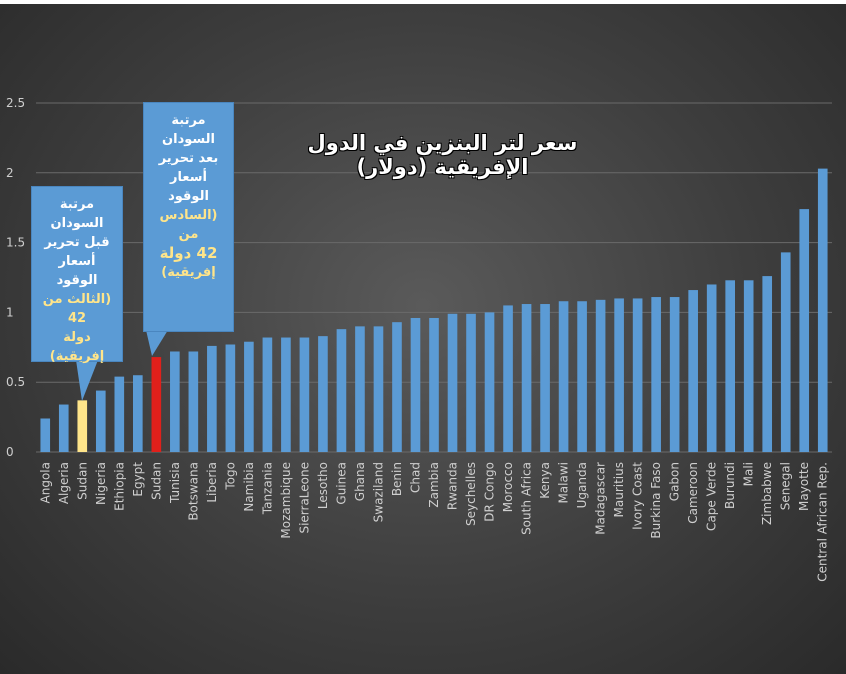 This screenshot has width=846, height=674. I want to click on bar-swaziland, so click(378, 389).